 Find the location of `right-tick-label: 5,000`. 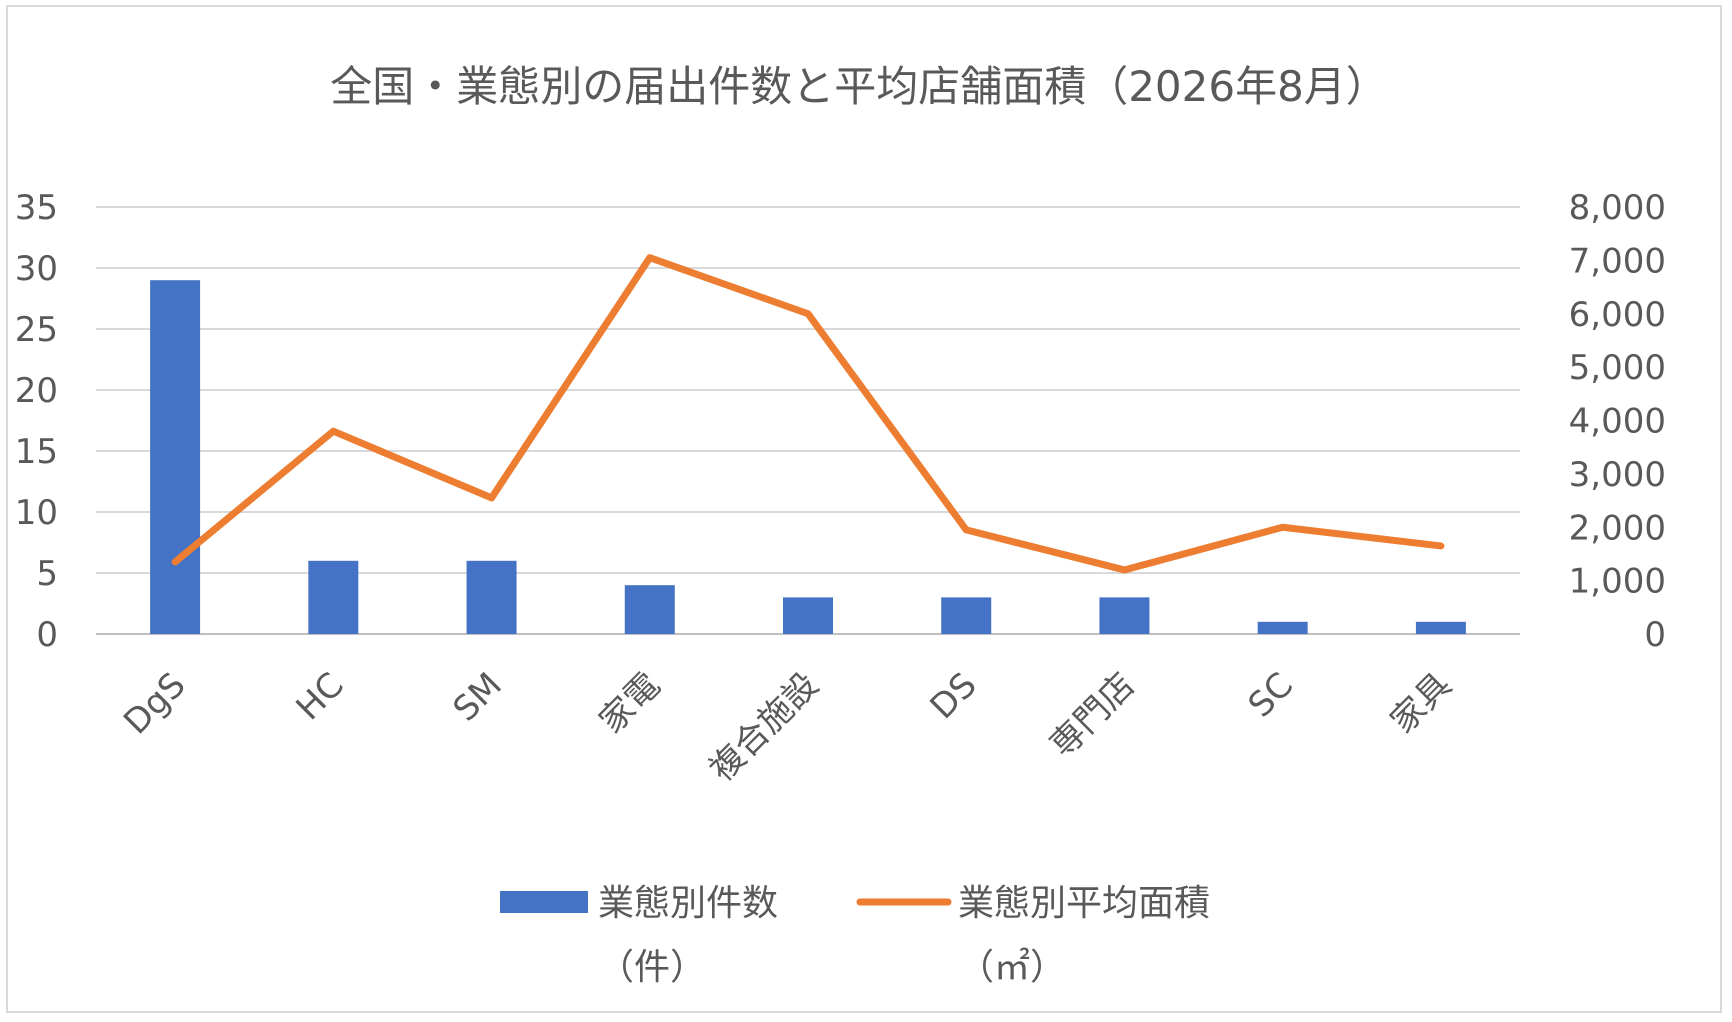

right-tick-label: 5,000 is located at coordinates (1617, 368).